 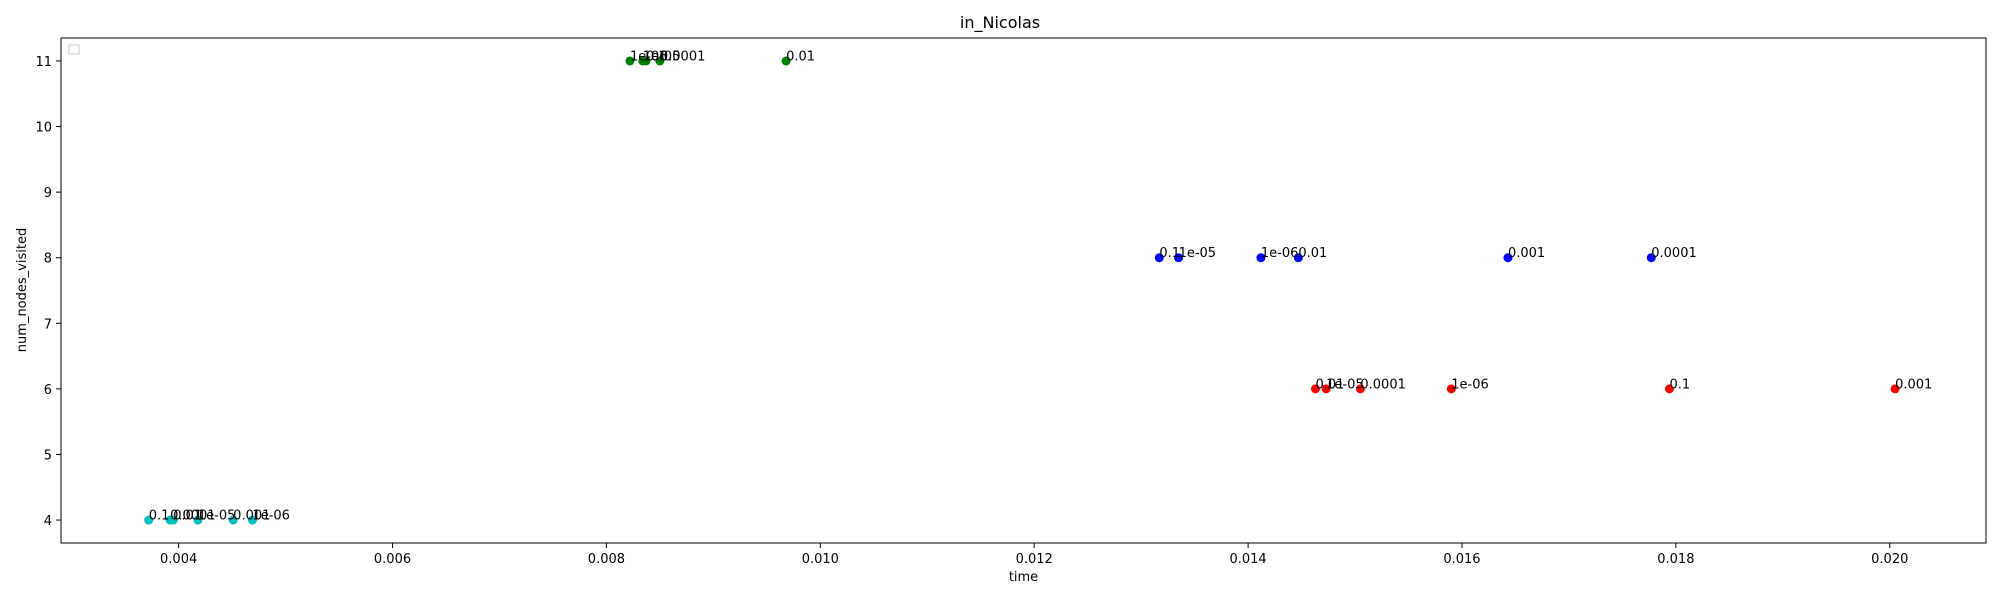 What do you see at coordinates (1023, 577) in the screenshot?
I see `x-axis-label: time` at bounding box center [1023, 577].